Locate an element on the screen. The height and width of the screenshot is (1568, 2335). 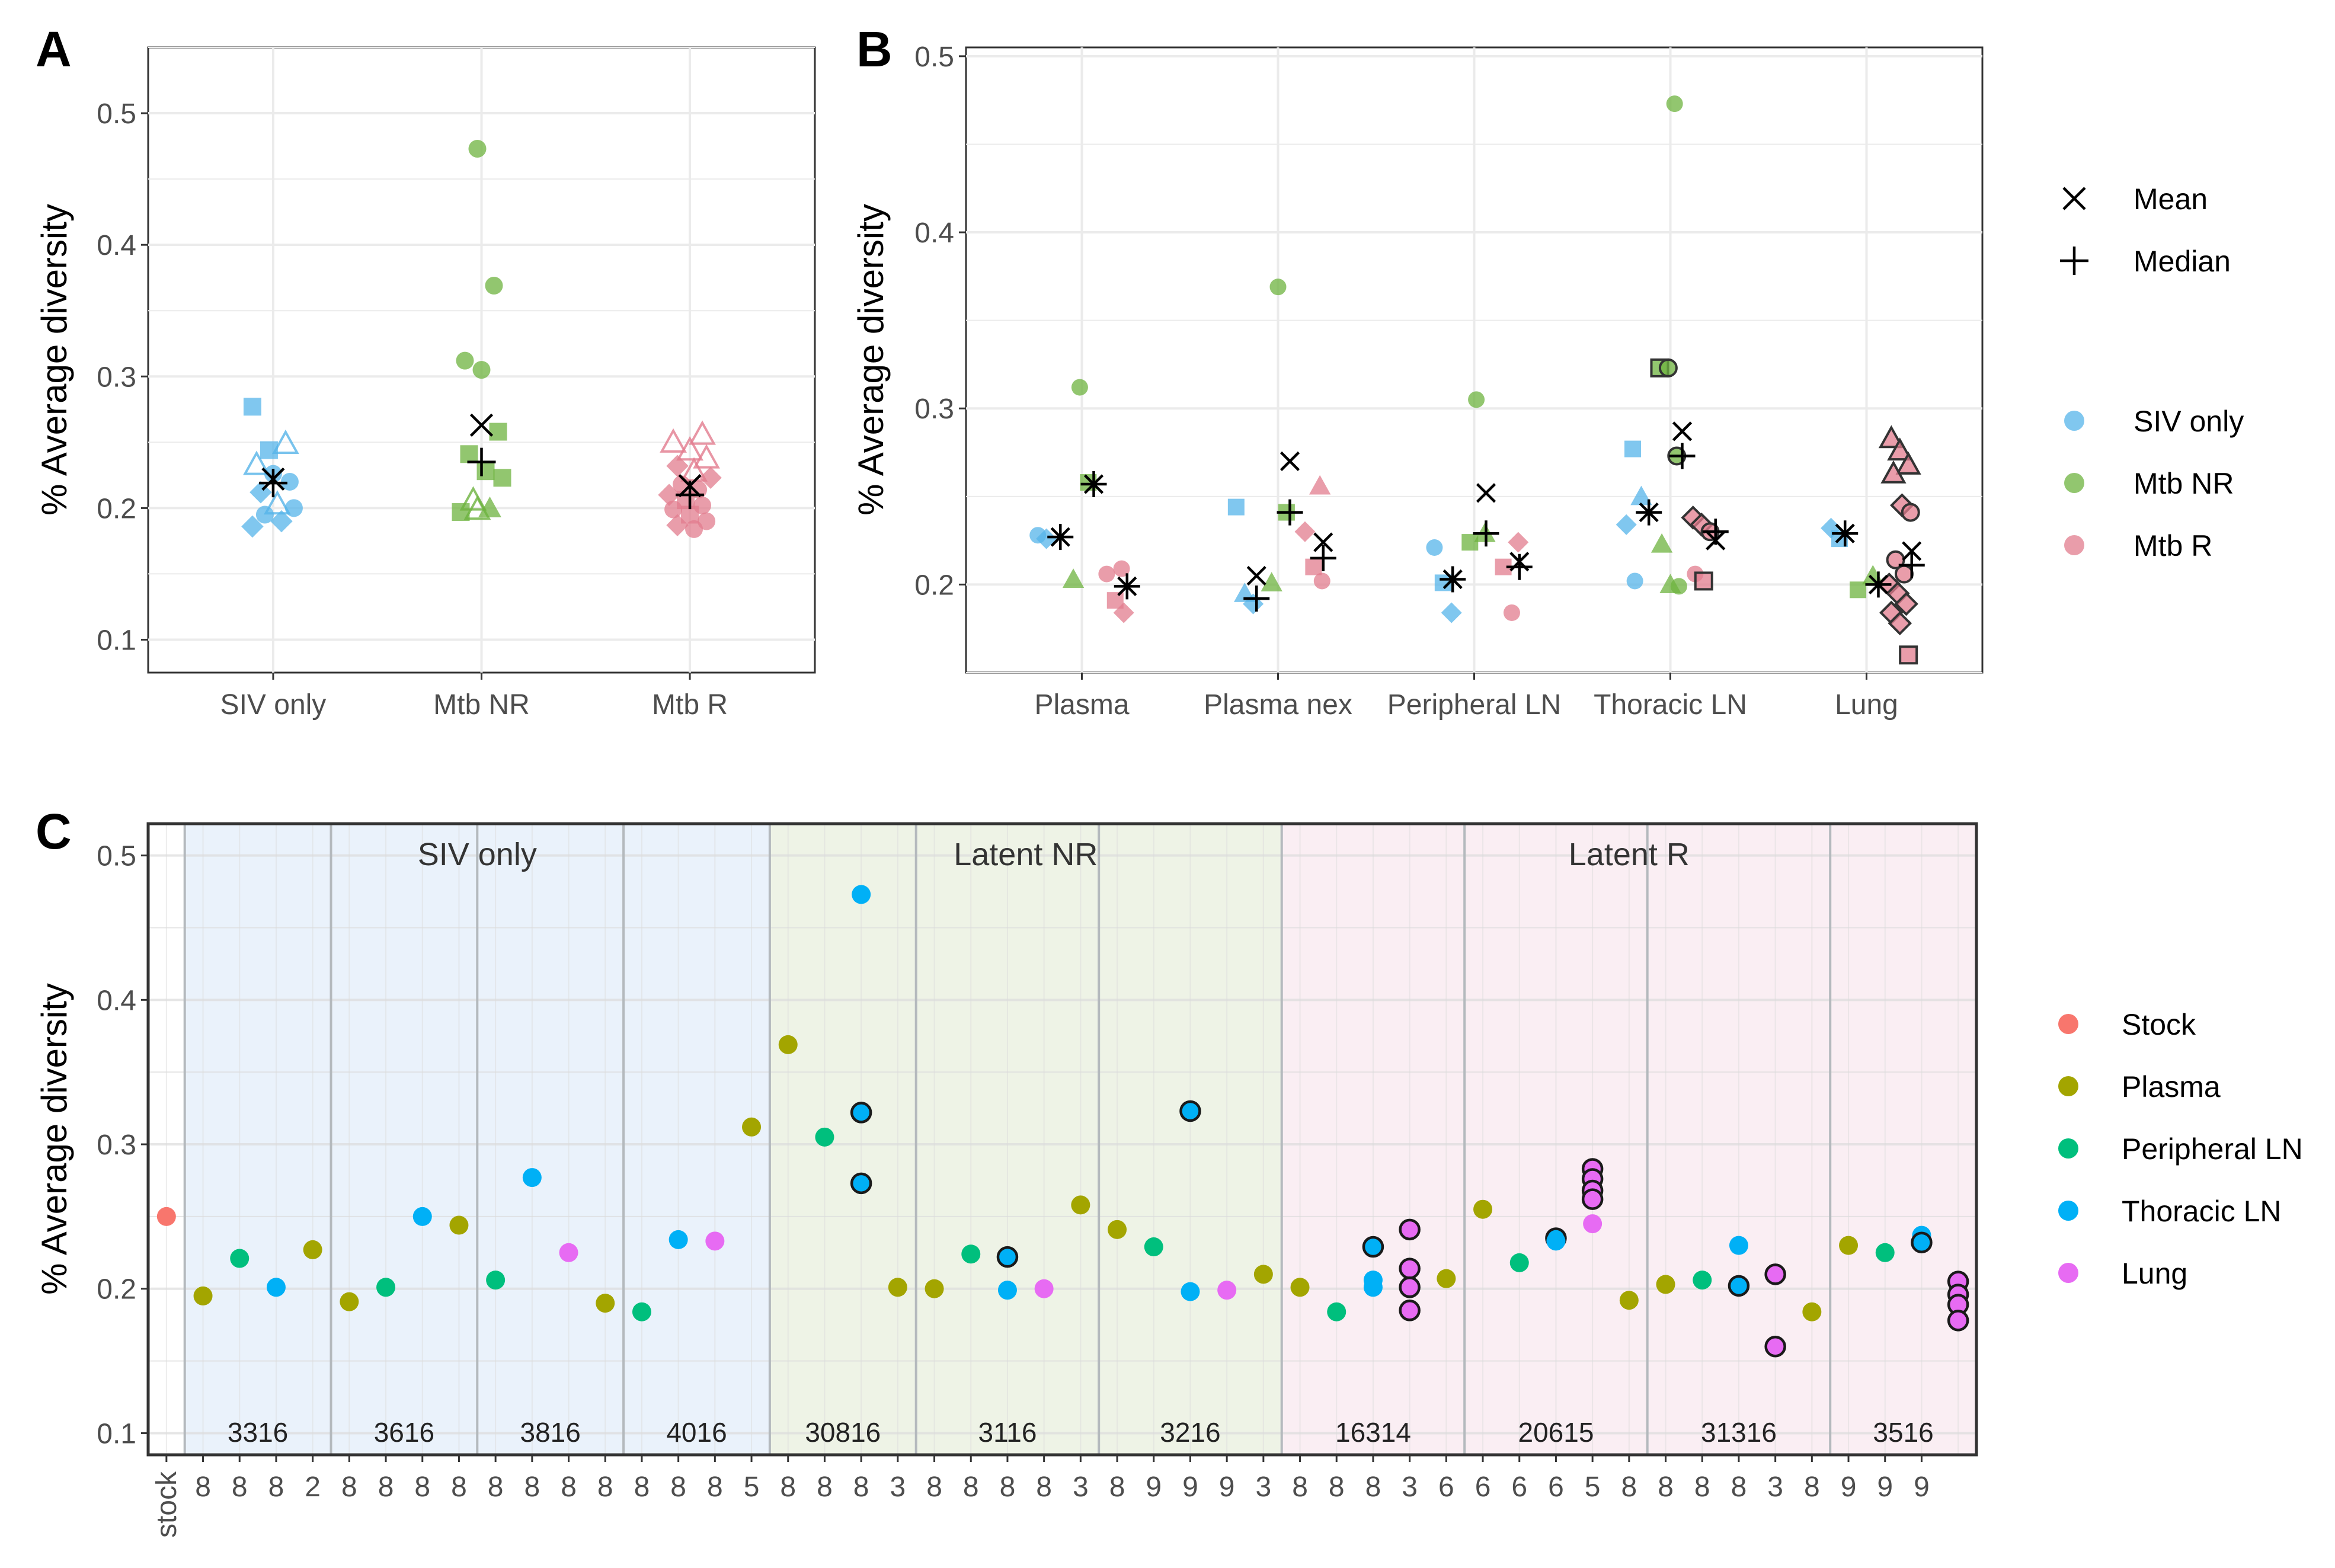
x-tick-label: 6 is located at coordinates (1483, 1487).